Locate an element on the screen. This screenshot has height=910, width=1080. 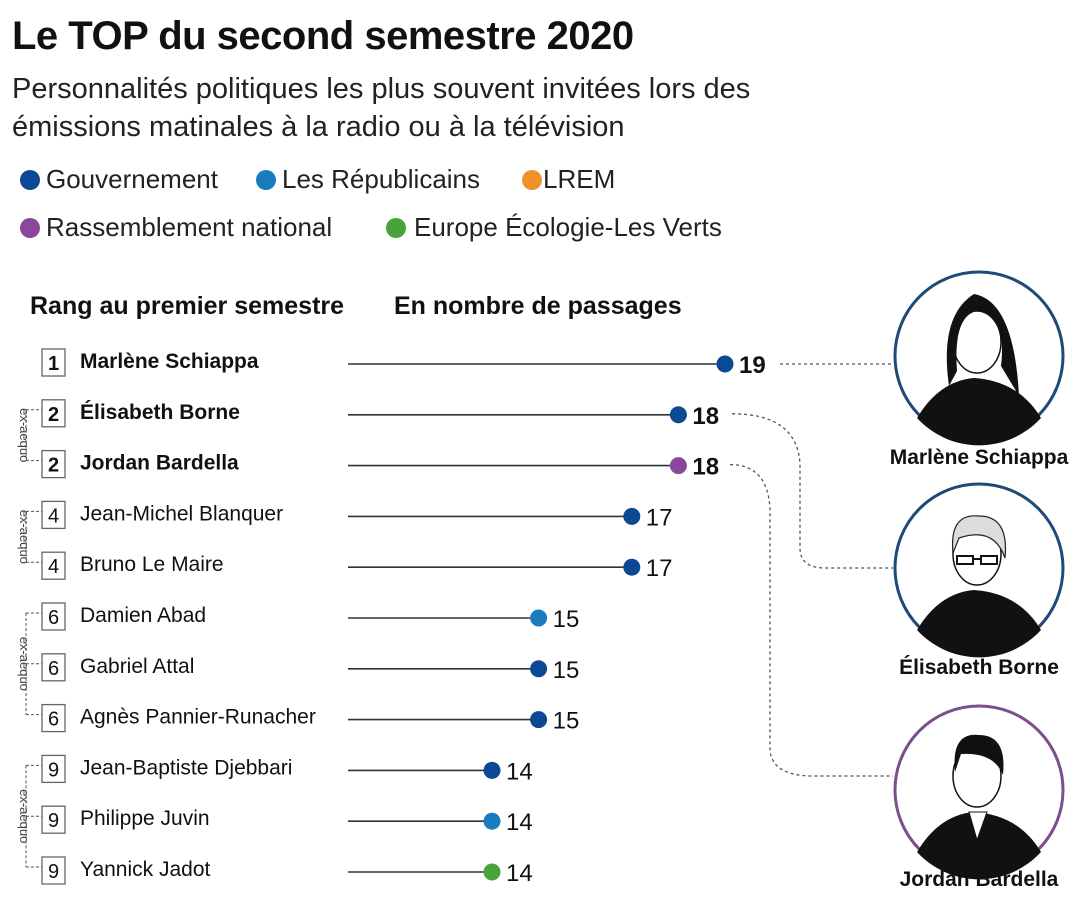
rank-number: 1 is located at coordinates (53, 364).